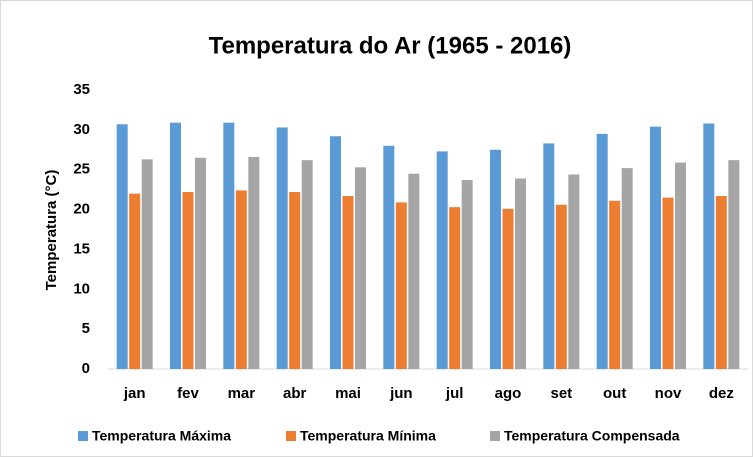  I want to click on x-tick-label: dez, so click(721, 393).